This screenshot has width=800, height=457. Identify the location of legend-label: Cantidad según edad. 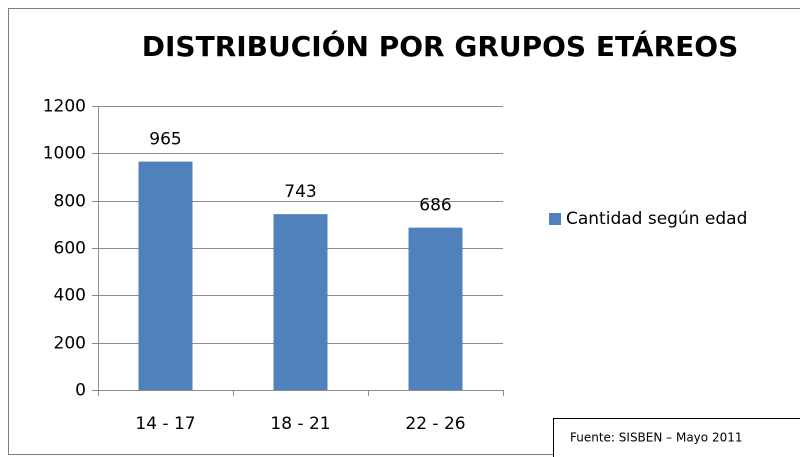
(656, 219).